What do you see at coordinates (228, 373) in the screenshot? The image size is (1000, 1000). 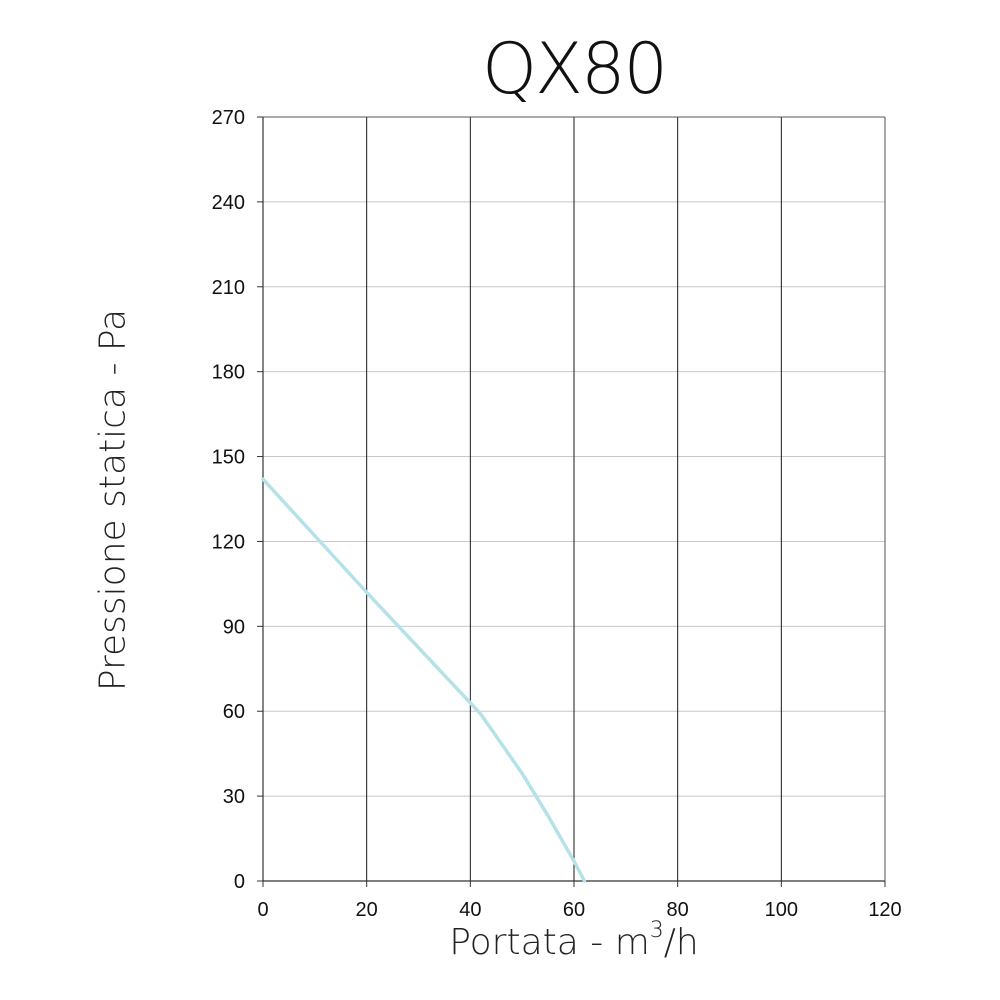 I see `y-tick-label: 180` at bounding box center [228, 373].